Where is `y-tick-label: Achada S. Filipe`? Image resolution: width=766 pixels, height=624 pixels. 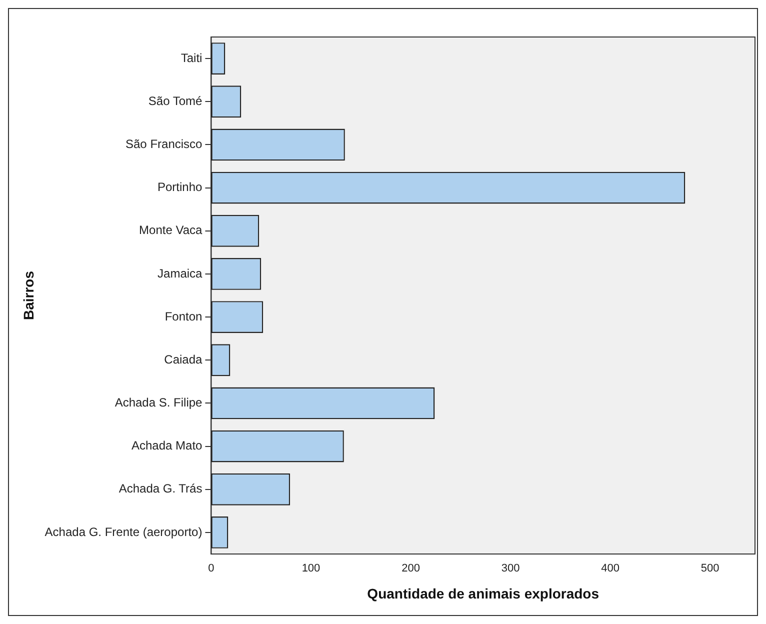
y-tick-label: Achada S. Filipe is located at coordinates (158, 403).